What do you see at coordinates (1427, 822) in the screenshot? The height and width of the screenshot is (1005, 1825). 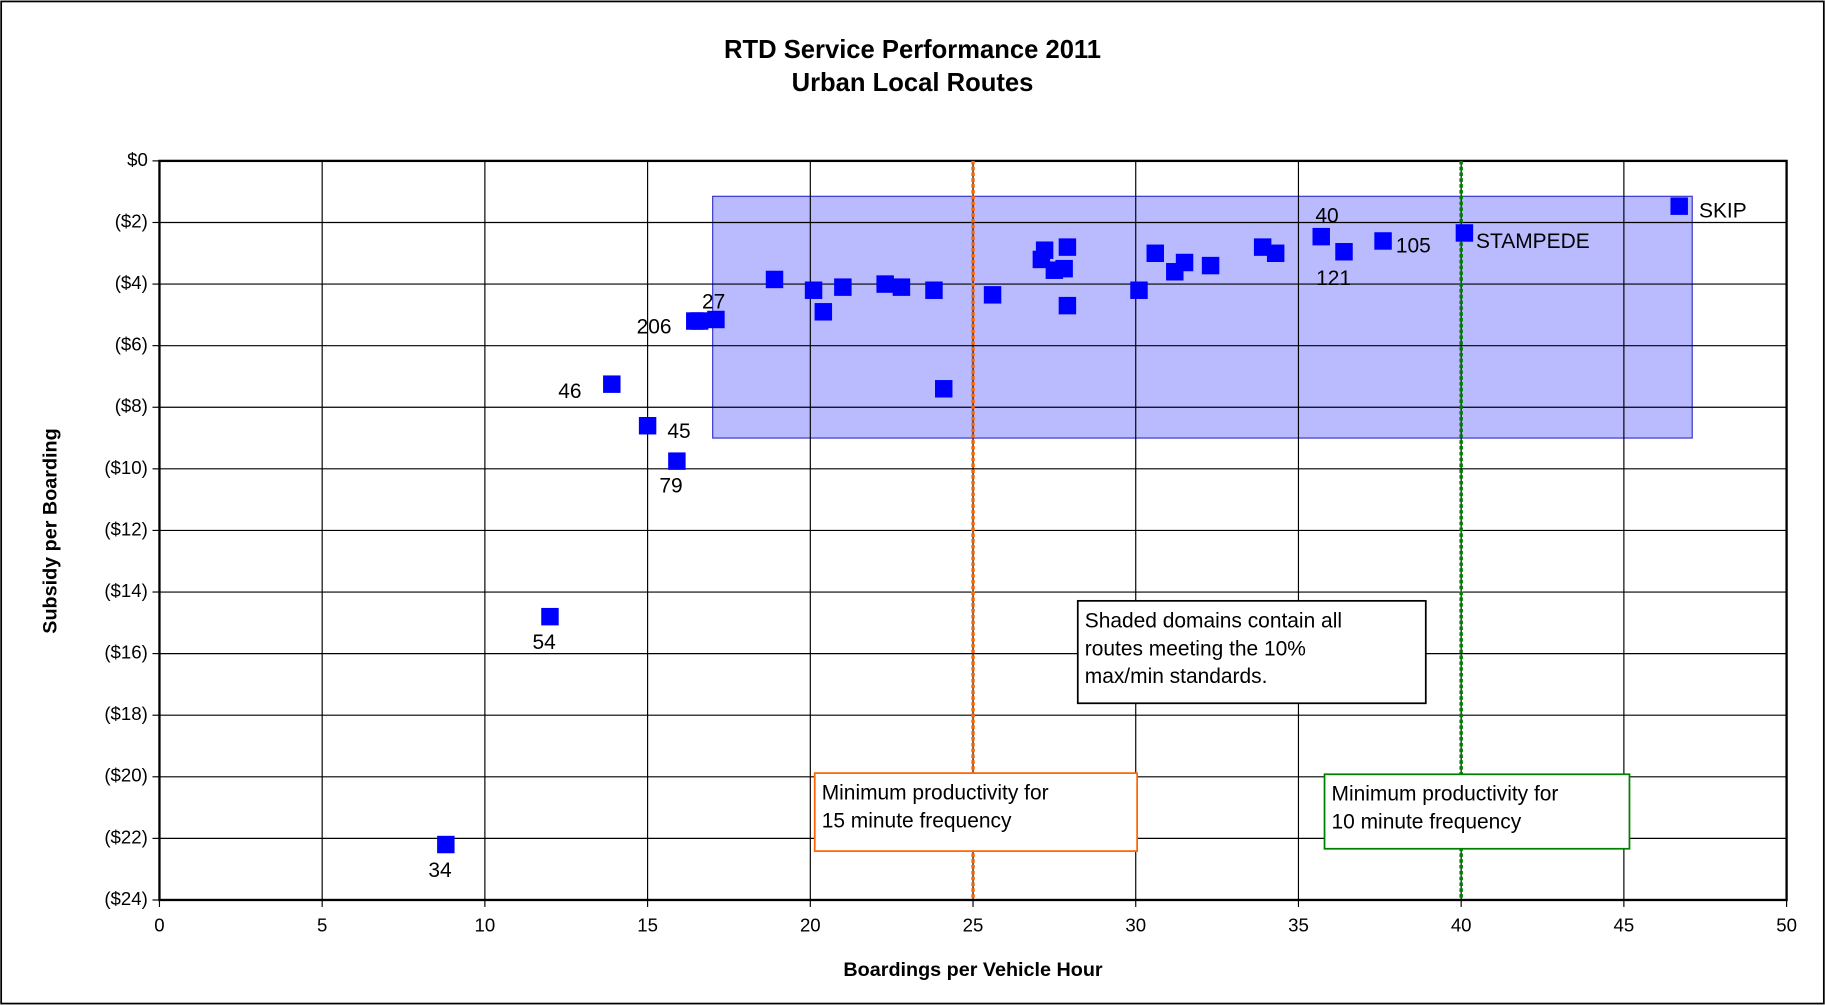 I see `annotation-text: 10 minute frequency` at bounding box center [1427, 822].